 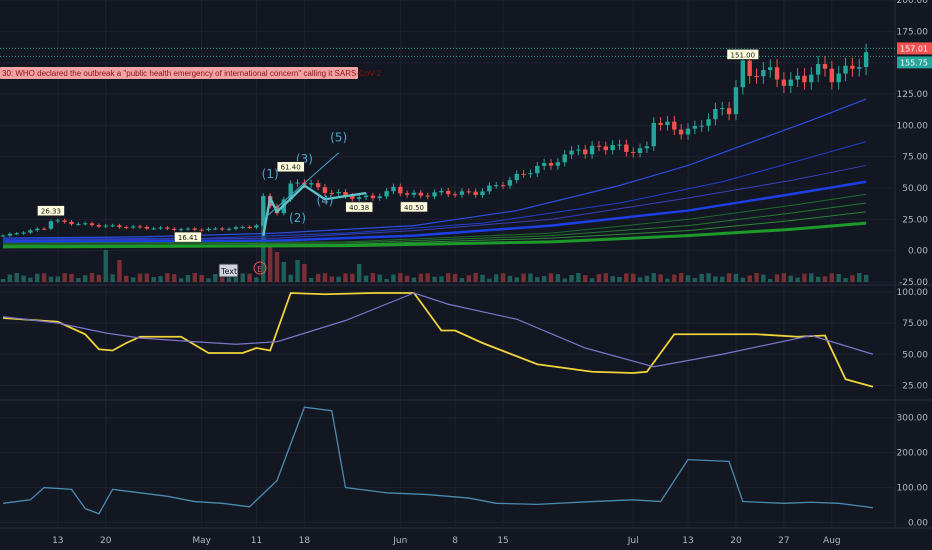 I want to click on event-marker: E, so click(x=260, y=268).